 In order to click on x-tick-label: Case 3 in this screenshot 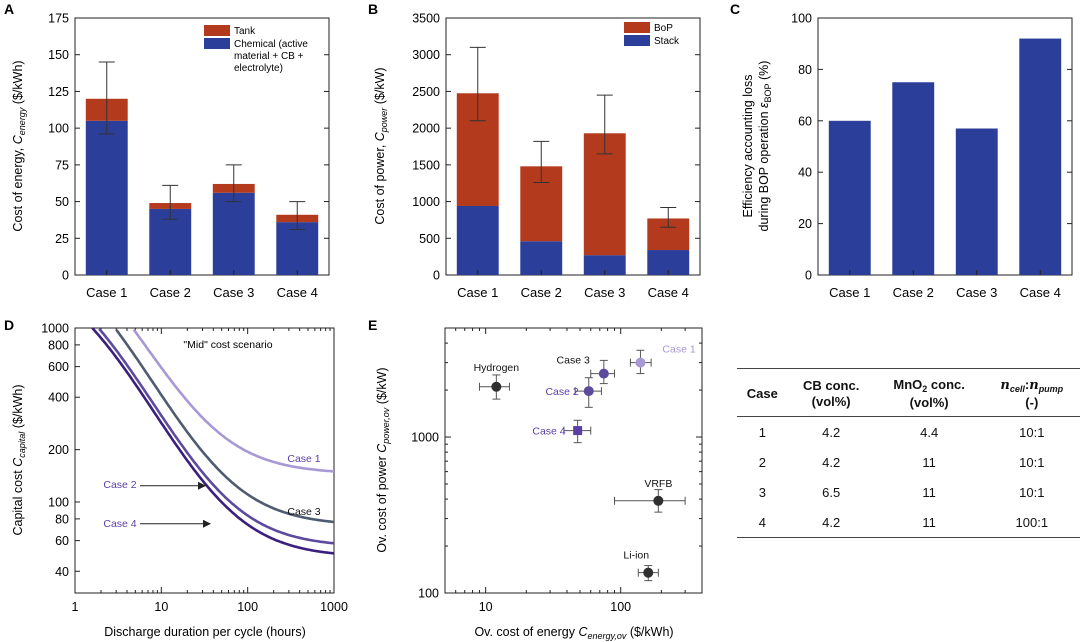, I will do `click(976, 292)`.